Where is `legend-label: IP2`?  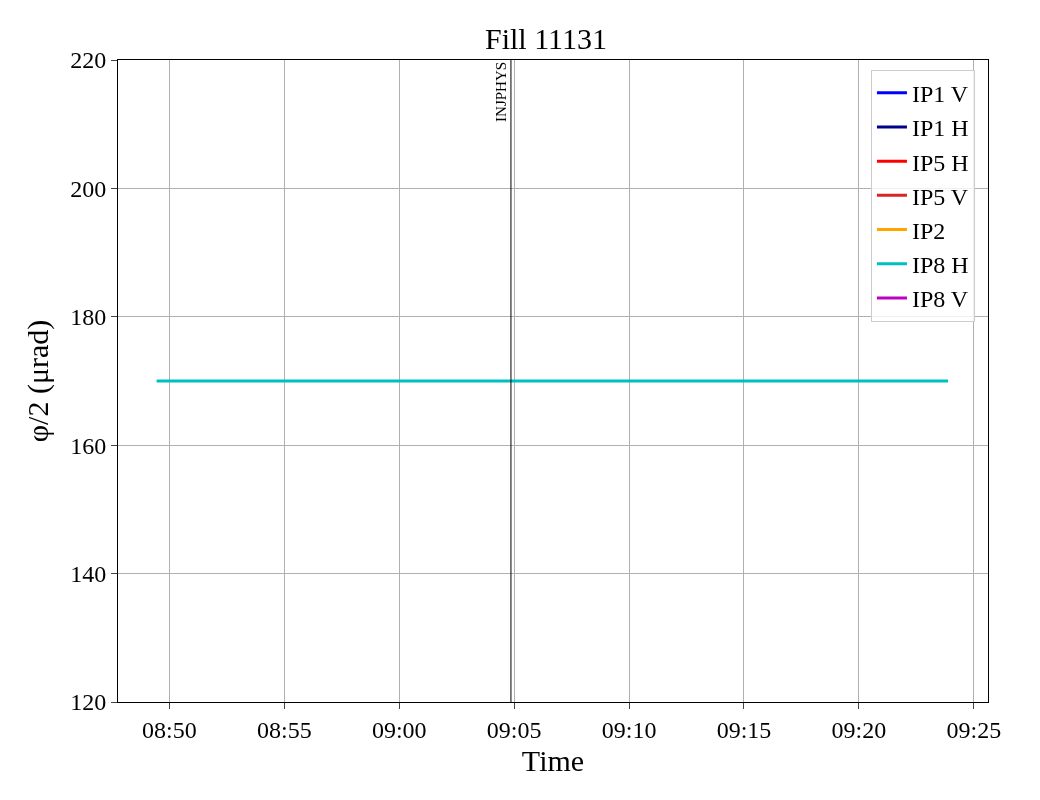 legend-label: IP2 is located at coordinates (928, 230).